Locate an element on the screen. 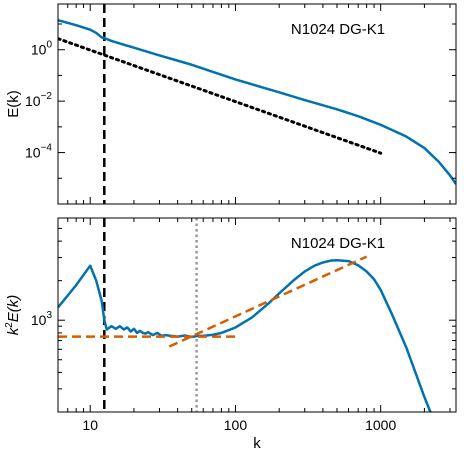 The image size is (464, 463). ytick-exponent: 0 is located at coordinates (49, 45).